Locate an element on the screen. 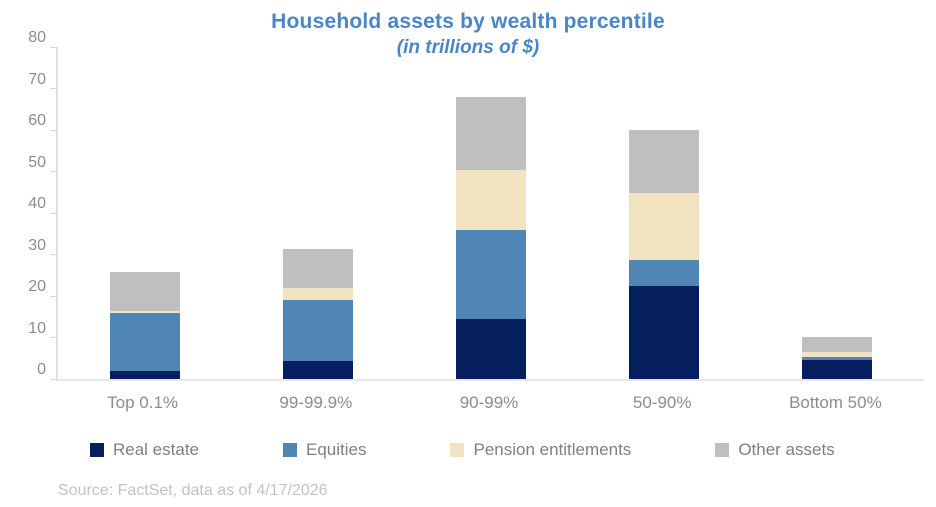  y-axis-tick-label: 60 is located at coordinates (37, 120).